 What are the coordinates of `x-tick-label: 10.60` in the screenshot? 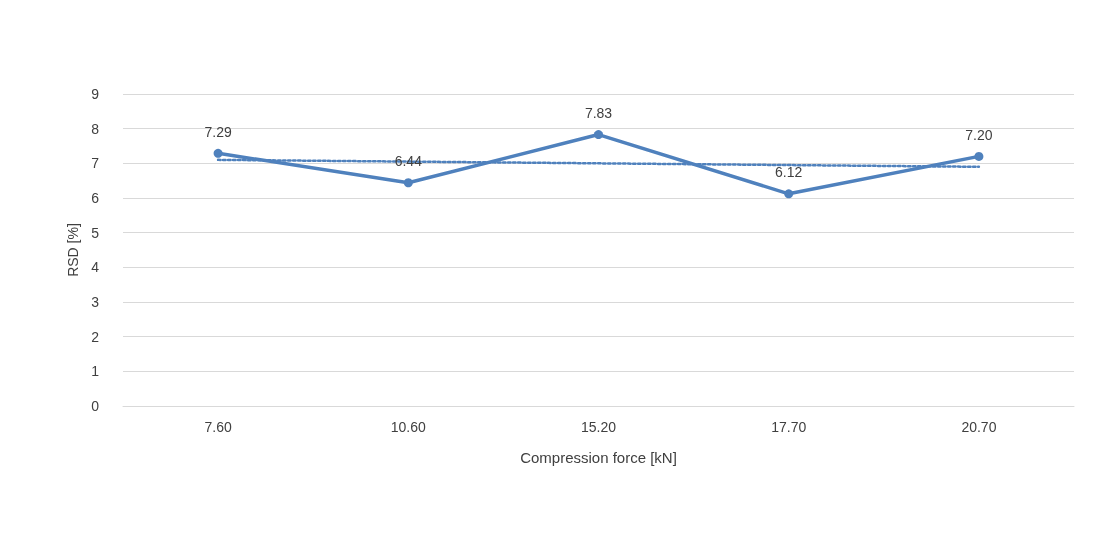 It's located at (408, 427).